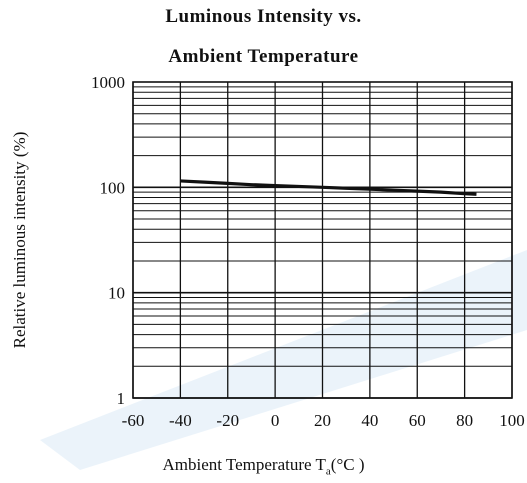  What do you see at coordinates (121, 398) in the screenshot?
I see `y-tick-label: 1` at bounding box center [121, 398].